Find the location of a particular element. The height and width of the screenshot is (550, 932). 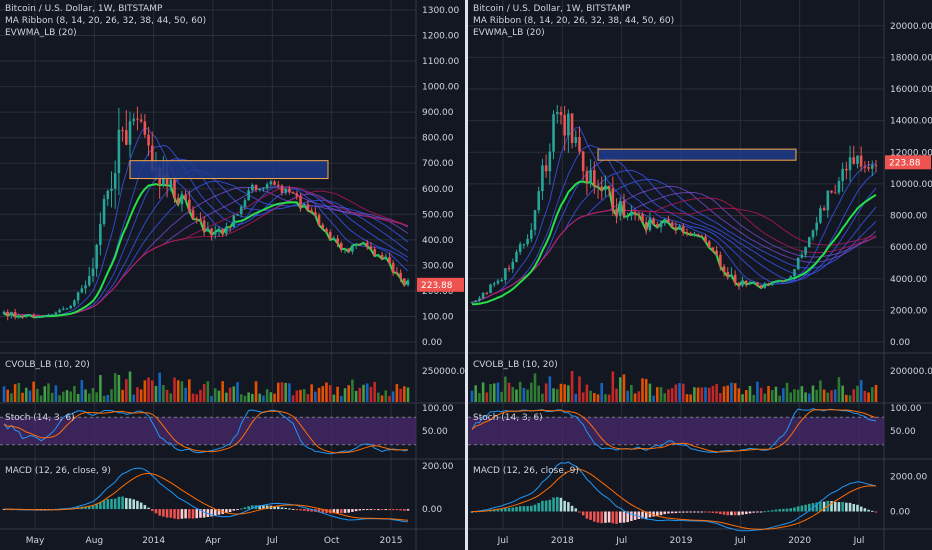

price-axis-tick: 900.00 is located at coordinates (438, 113).